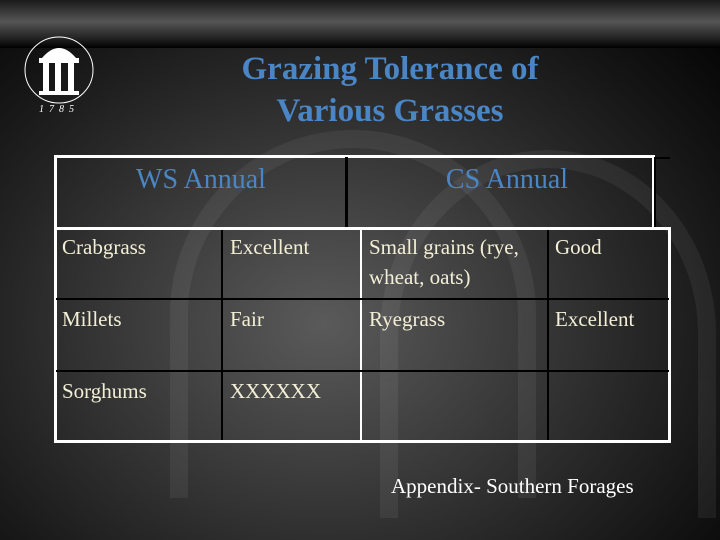 This screenshot has height=540, width=720. I want to click on university-arch-logo: 1785, so click(59, 75).